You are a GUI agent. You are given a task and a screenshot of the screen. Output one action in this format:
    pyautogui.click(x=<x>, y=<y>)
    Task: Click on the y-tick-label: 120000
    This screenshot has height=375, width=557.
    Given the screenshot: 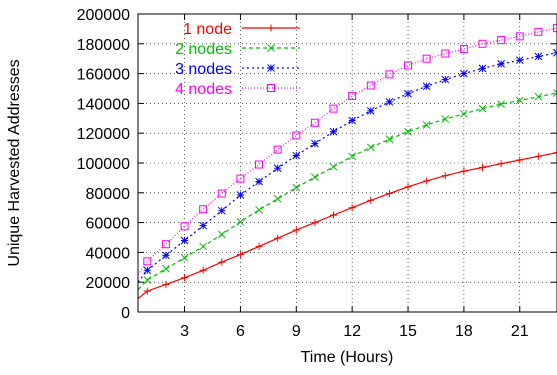 What is the action you would take?
    pyautogui.click(x=103, y=134)
    